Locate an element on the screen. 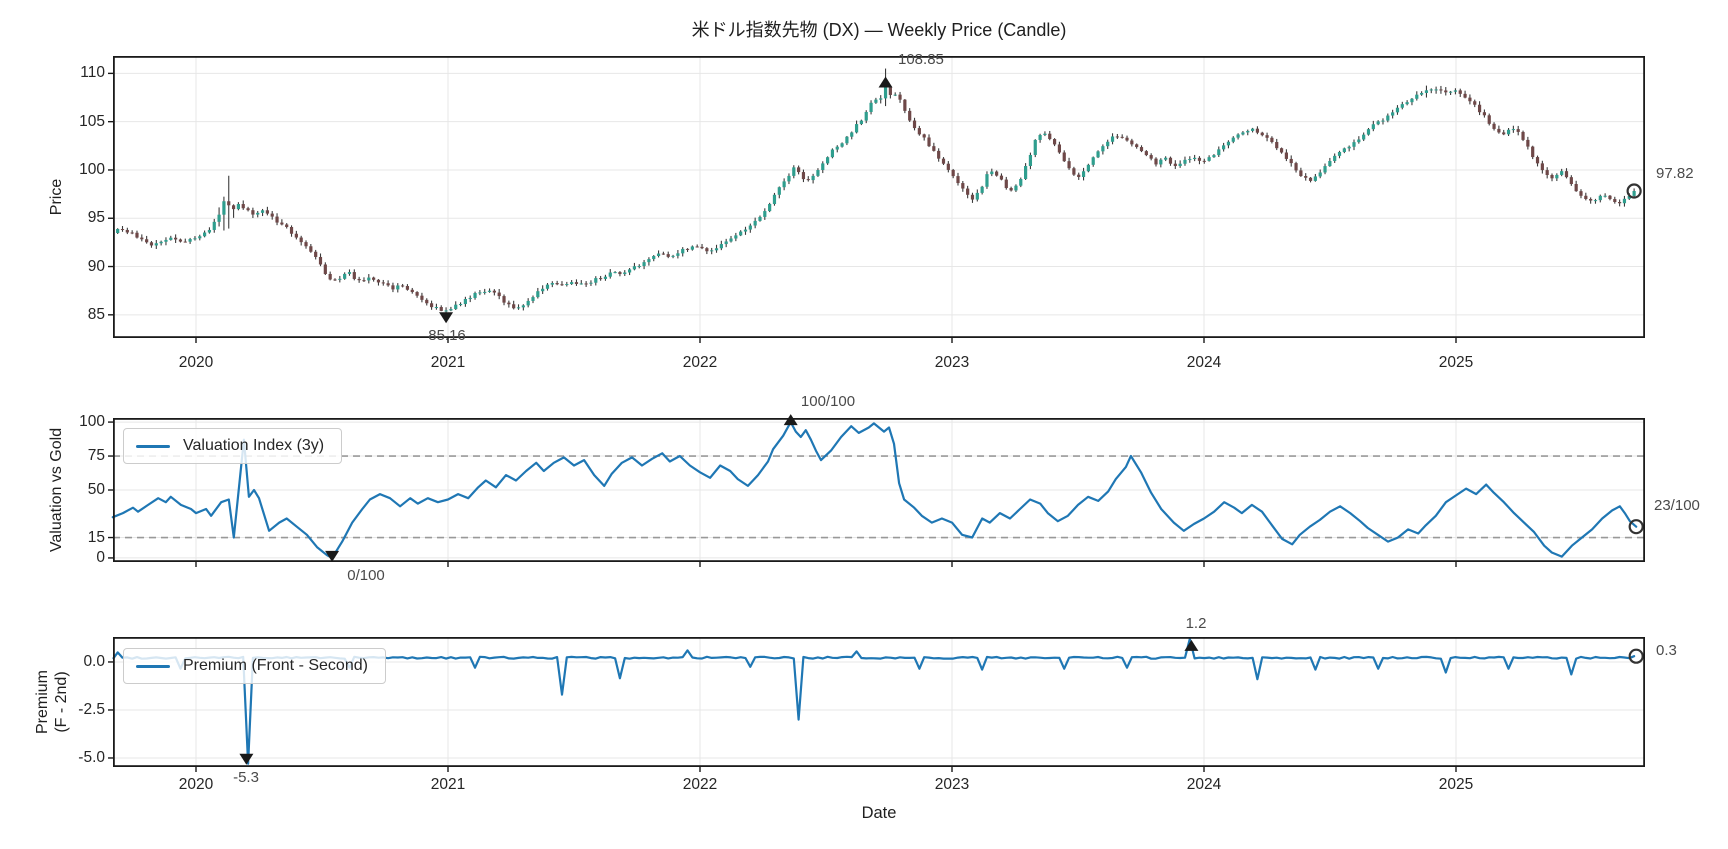  axes-layer is located at coordinates (876, 704).